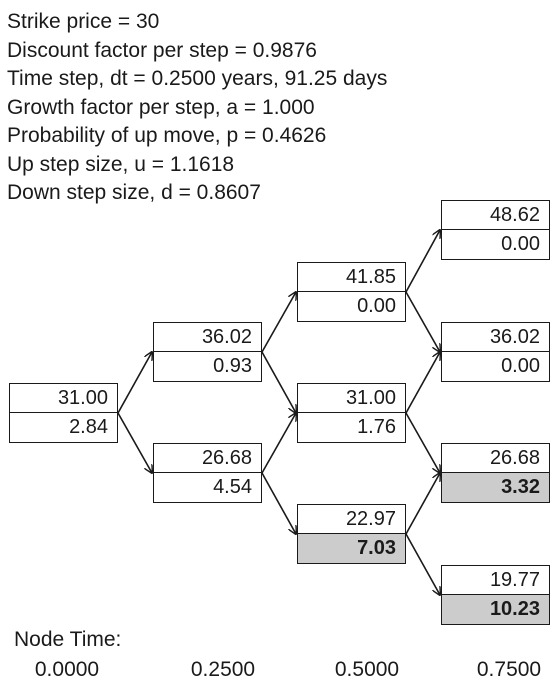 The height and width of the screenshot is (690, 558). Describe the element at coordinates (495, 487) in the screenshot. I see `option-value-exercised: 3.32` at that location.